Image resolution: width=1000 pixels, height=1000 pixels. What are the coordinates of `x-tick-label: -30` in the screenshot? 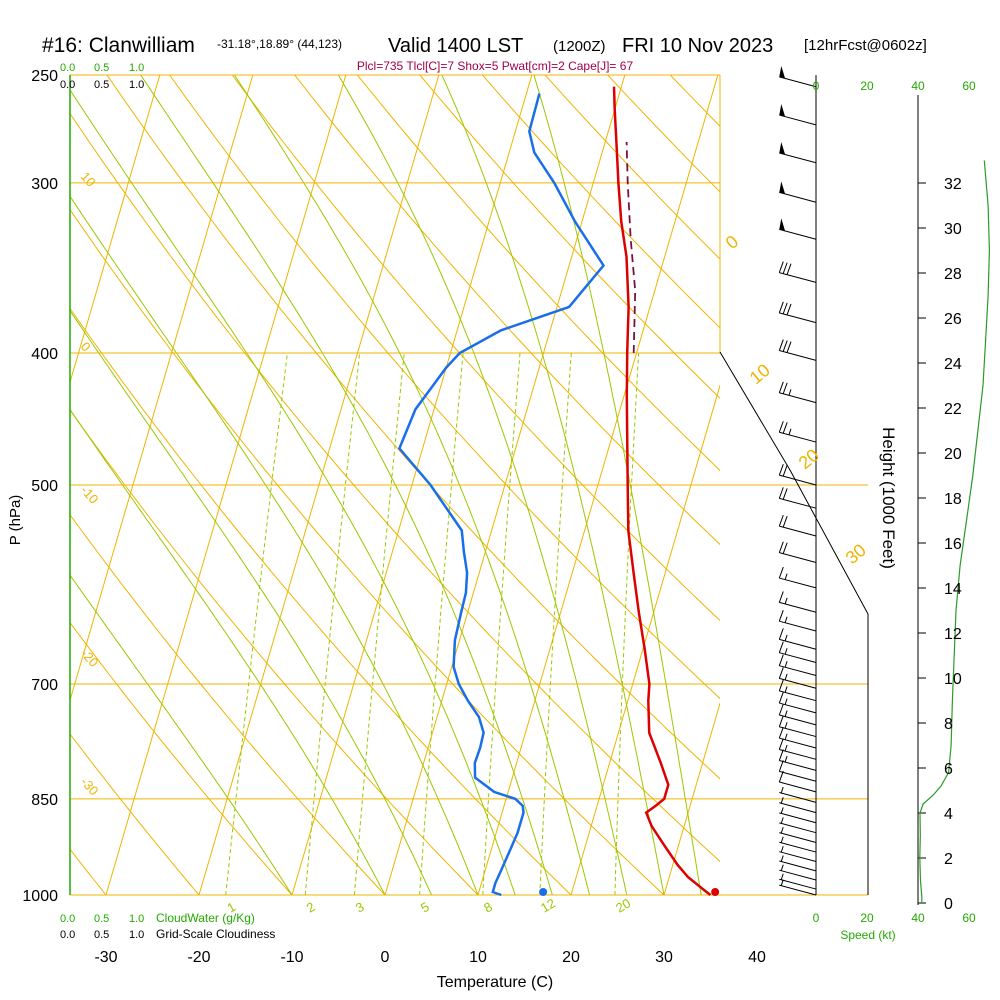 It's located at (105, 957).